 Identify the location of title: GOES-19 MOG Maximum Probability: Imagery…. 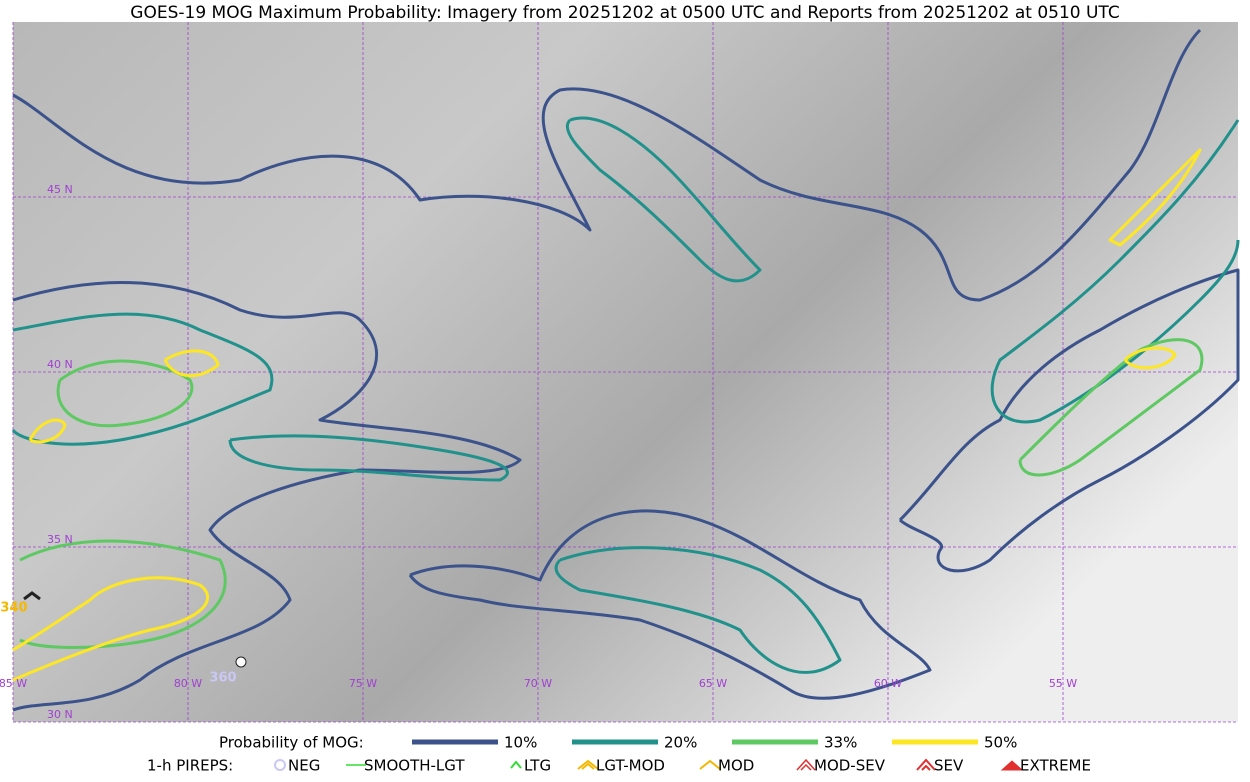
(624, 13).